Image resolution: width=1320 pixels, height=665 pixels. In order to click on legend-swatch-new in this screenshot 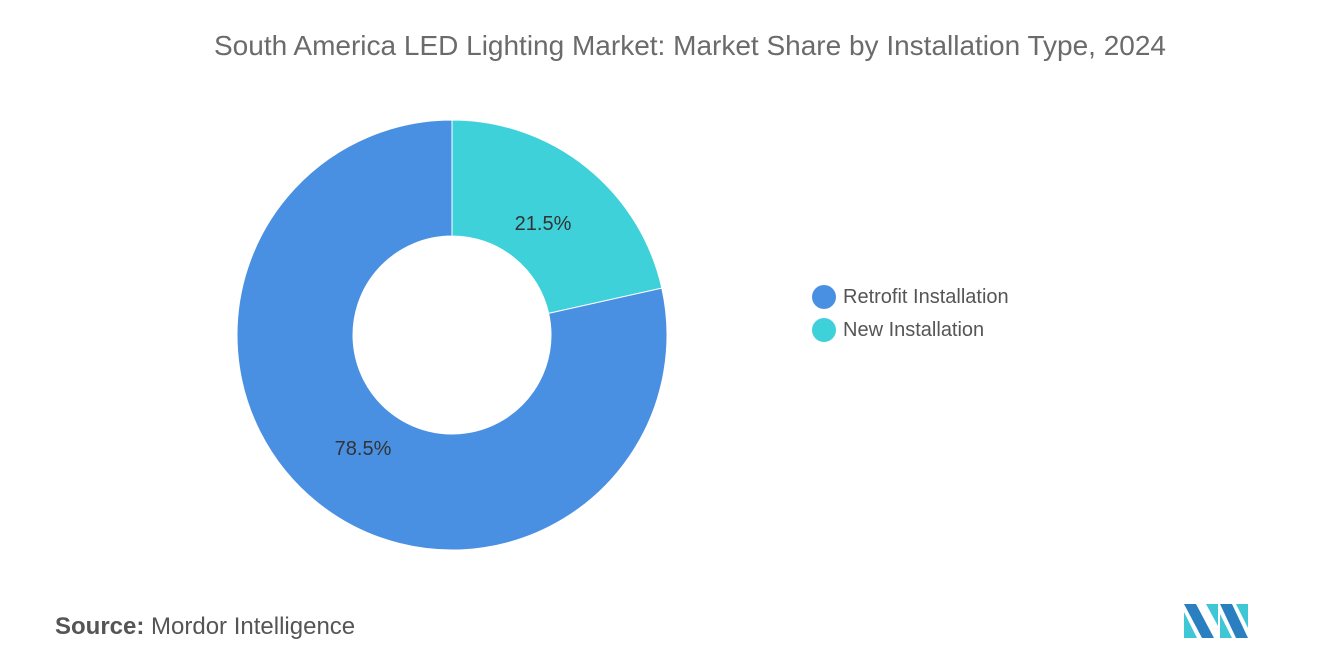, I will do `click(824, 330)`.